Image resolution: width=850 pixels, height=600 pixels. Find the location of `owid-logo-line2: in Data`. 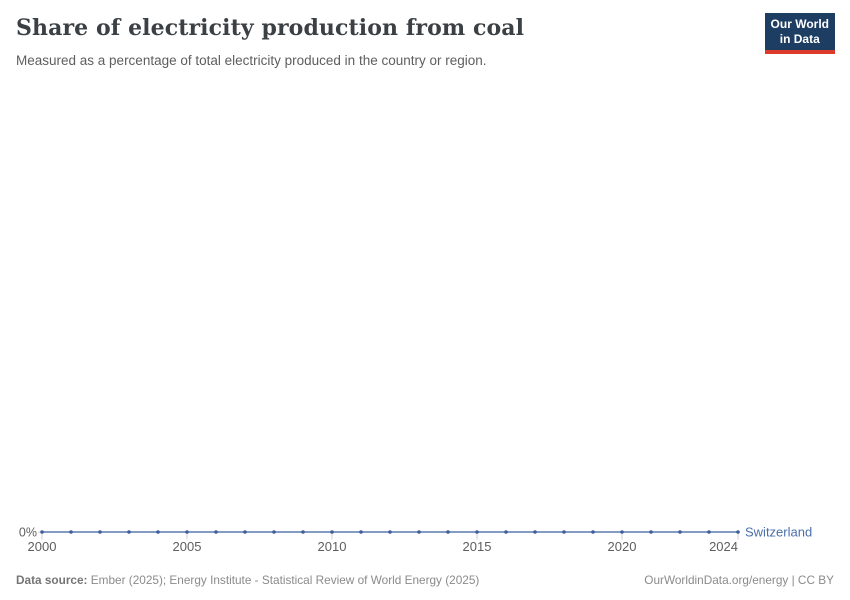

owid-logo-line2: in Data is located at coordinates (799, 39).